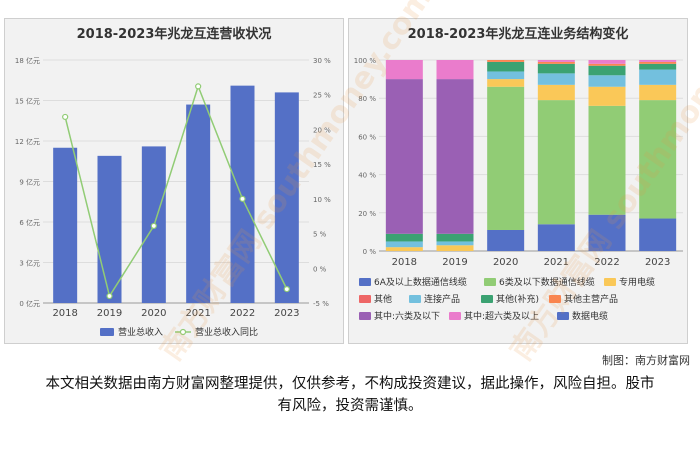 This screenshot has height=467, width=700. Describe the element at coordinates (322, 96) in the screenshot. I see `right-axis-tick: 25 %` at that location.